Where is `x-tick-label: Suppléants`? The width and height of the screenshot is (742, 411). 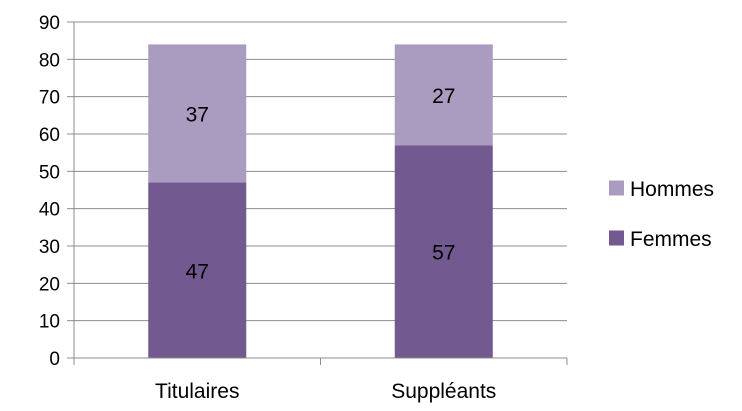 x-tick-label: Suppléants is located at coordinates (443, 391).